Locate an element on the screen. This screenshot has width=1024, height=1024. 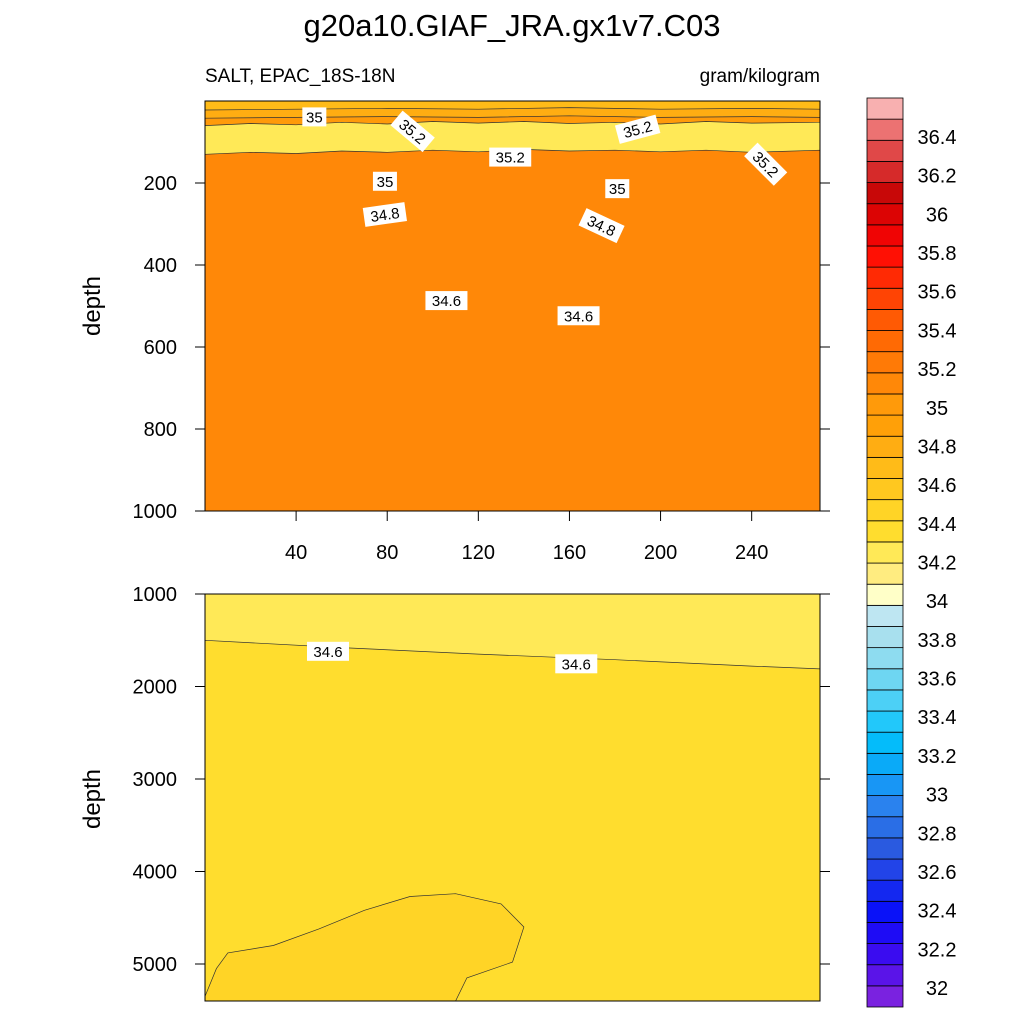
x-tick-label: 240 is located at coordinates (751, 553).